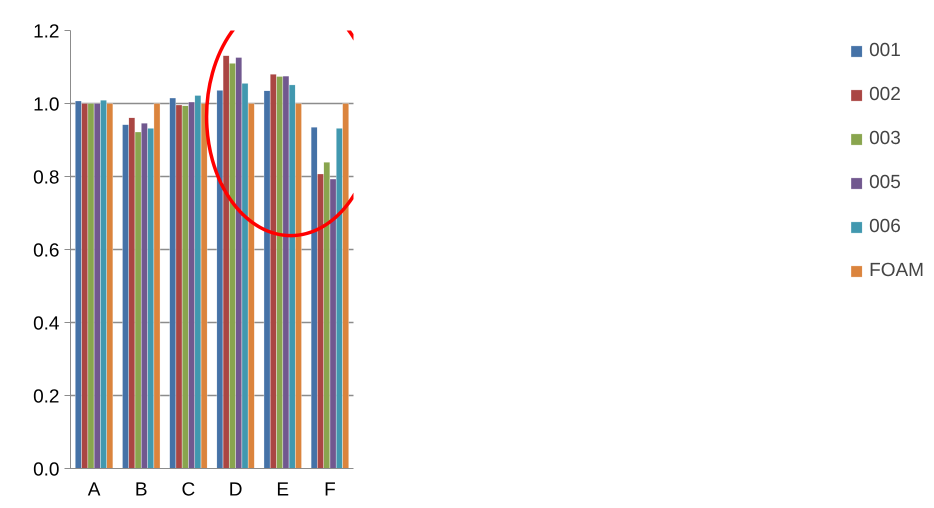 This screenshot has height=508, width=934. Describe the element at coordinates (885, 139) in the screenshot. I see `legend-label: 003` at that location.